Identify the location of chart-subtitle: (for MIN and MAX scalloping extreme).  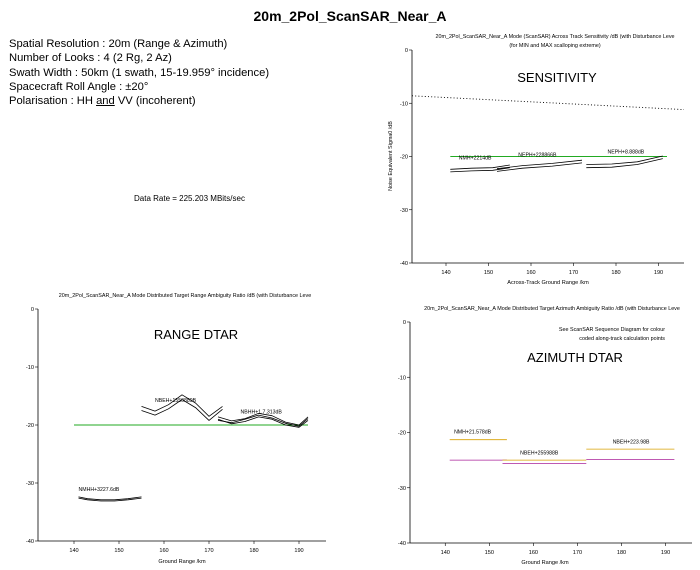
(555, 46).